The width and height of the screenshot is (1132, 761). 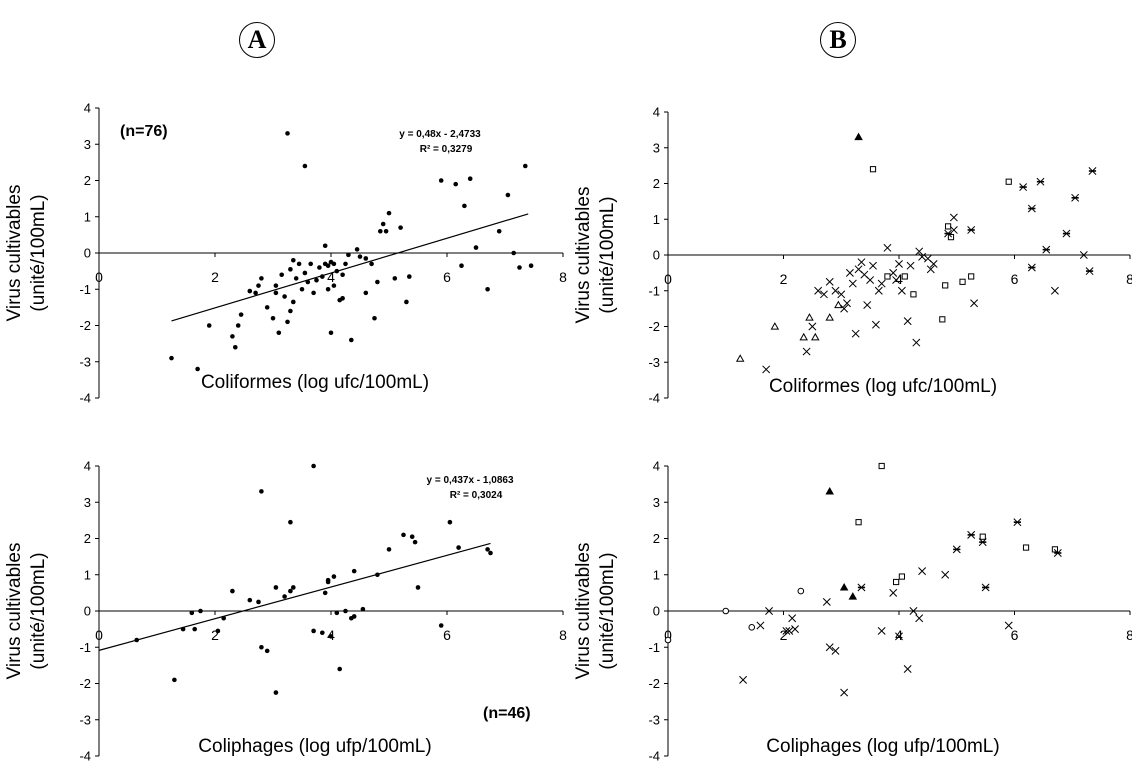 What do you see at coordinates (907, 321) in the screenshot?
I see `point-b-top-s3-25-stroke-b` at bounding box center [907, 321].